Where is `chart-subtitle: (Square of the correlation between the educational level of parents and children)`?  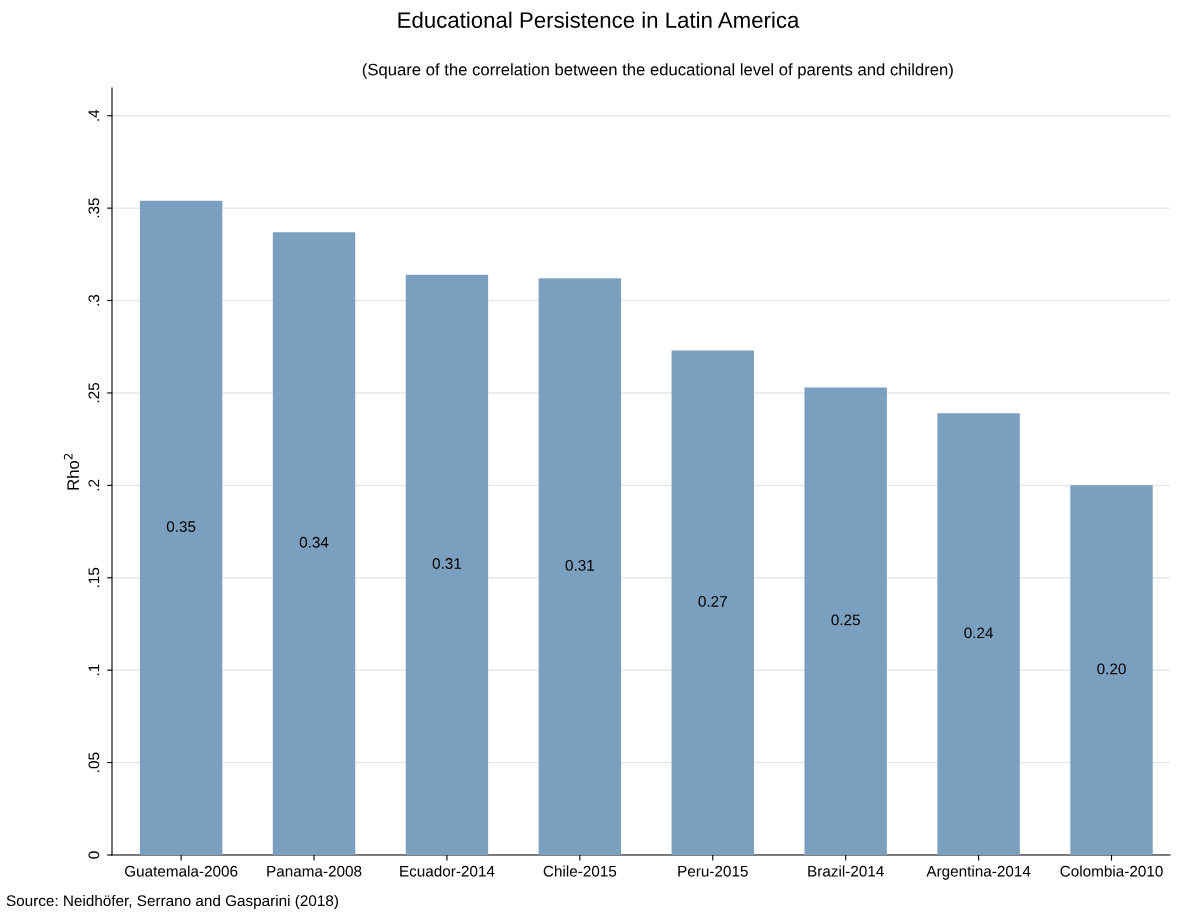
chart-subtitle: (Square of the correlation between the educational level of parents and children) is located at coordinates (657, 71).